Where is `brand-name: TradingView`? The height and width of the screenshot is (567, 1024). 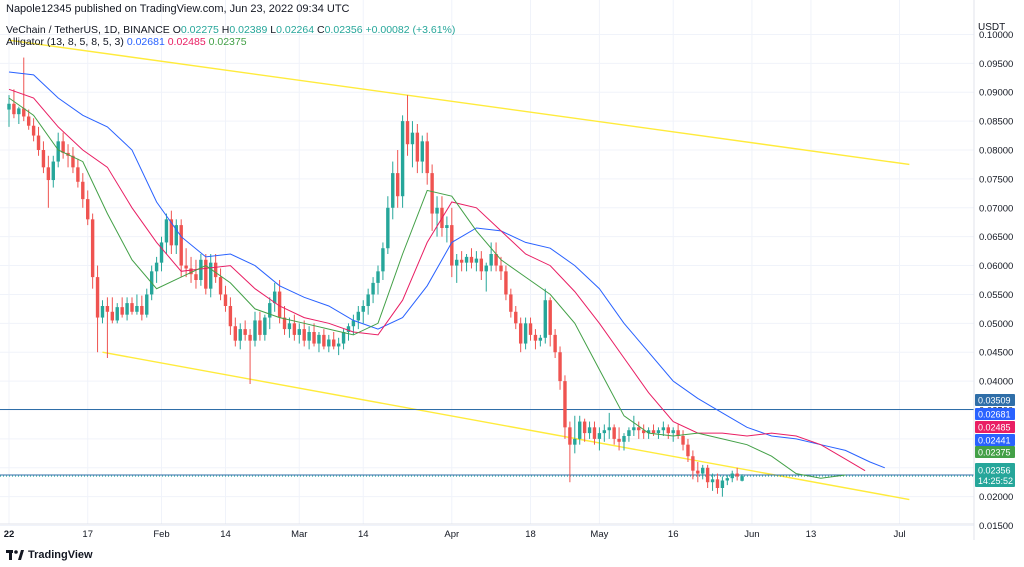 brand-name: TradingView is located at coordinates (60, 555).